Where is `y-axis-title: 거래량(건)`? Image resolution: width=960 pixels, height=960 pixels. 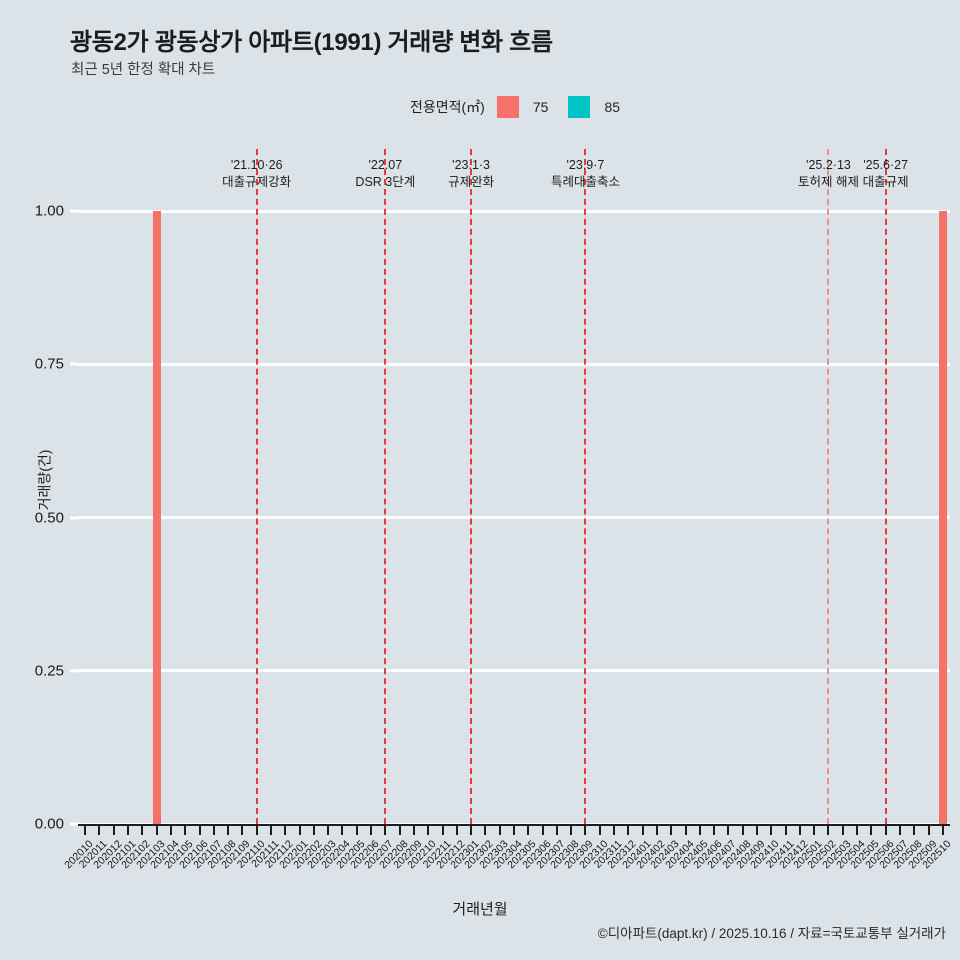
y-axis-title: 거래량(건) is located at coordinates (44, 480).